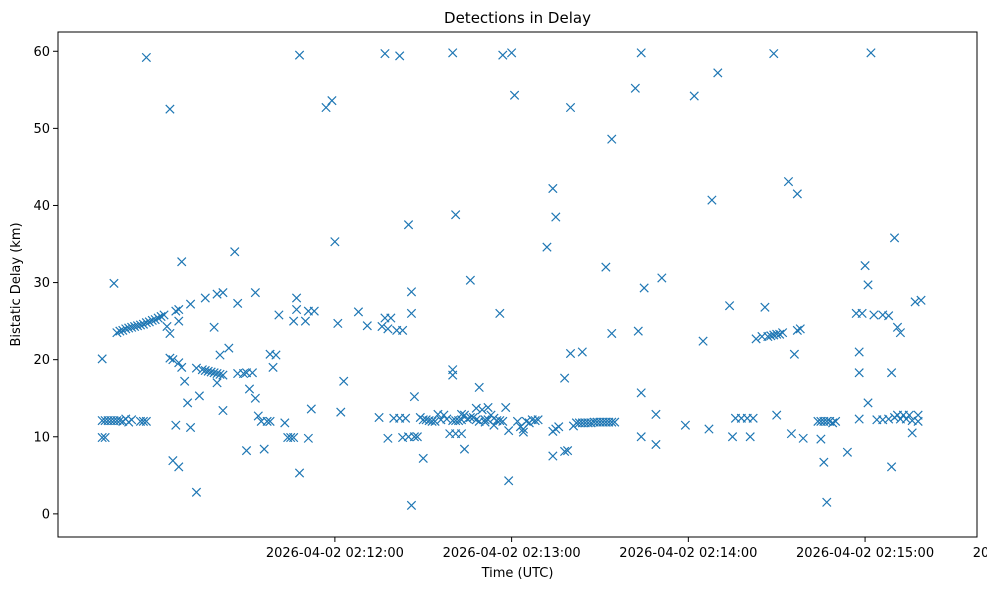 This screenshot has height=590, width=987. What do you see at coordinates (41, 206) in the screenshot?
I see `y-tick-label: 40` at bounding box center [41, 206].